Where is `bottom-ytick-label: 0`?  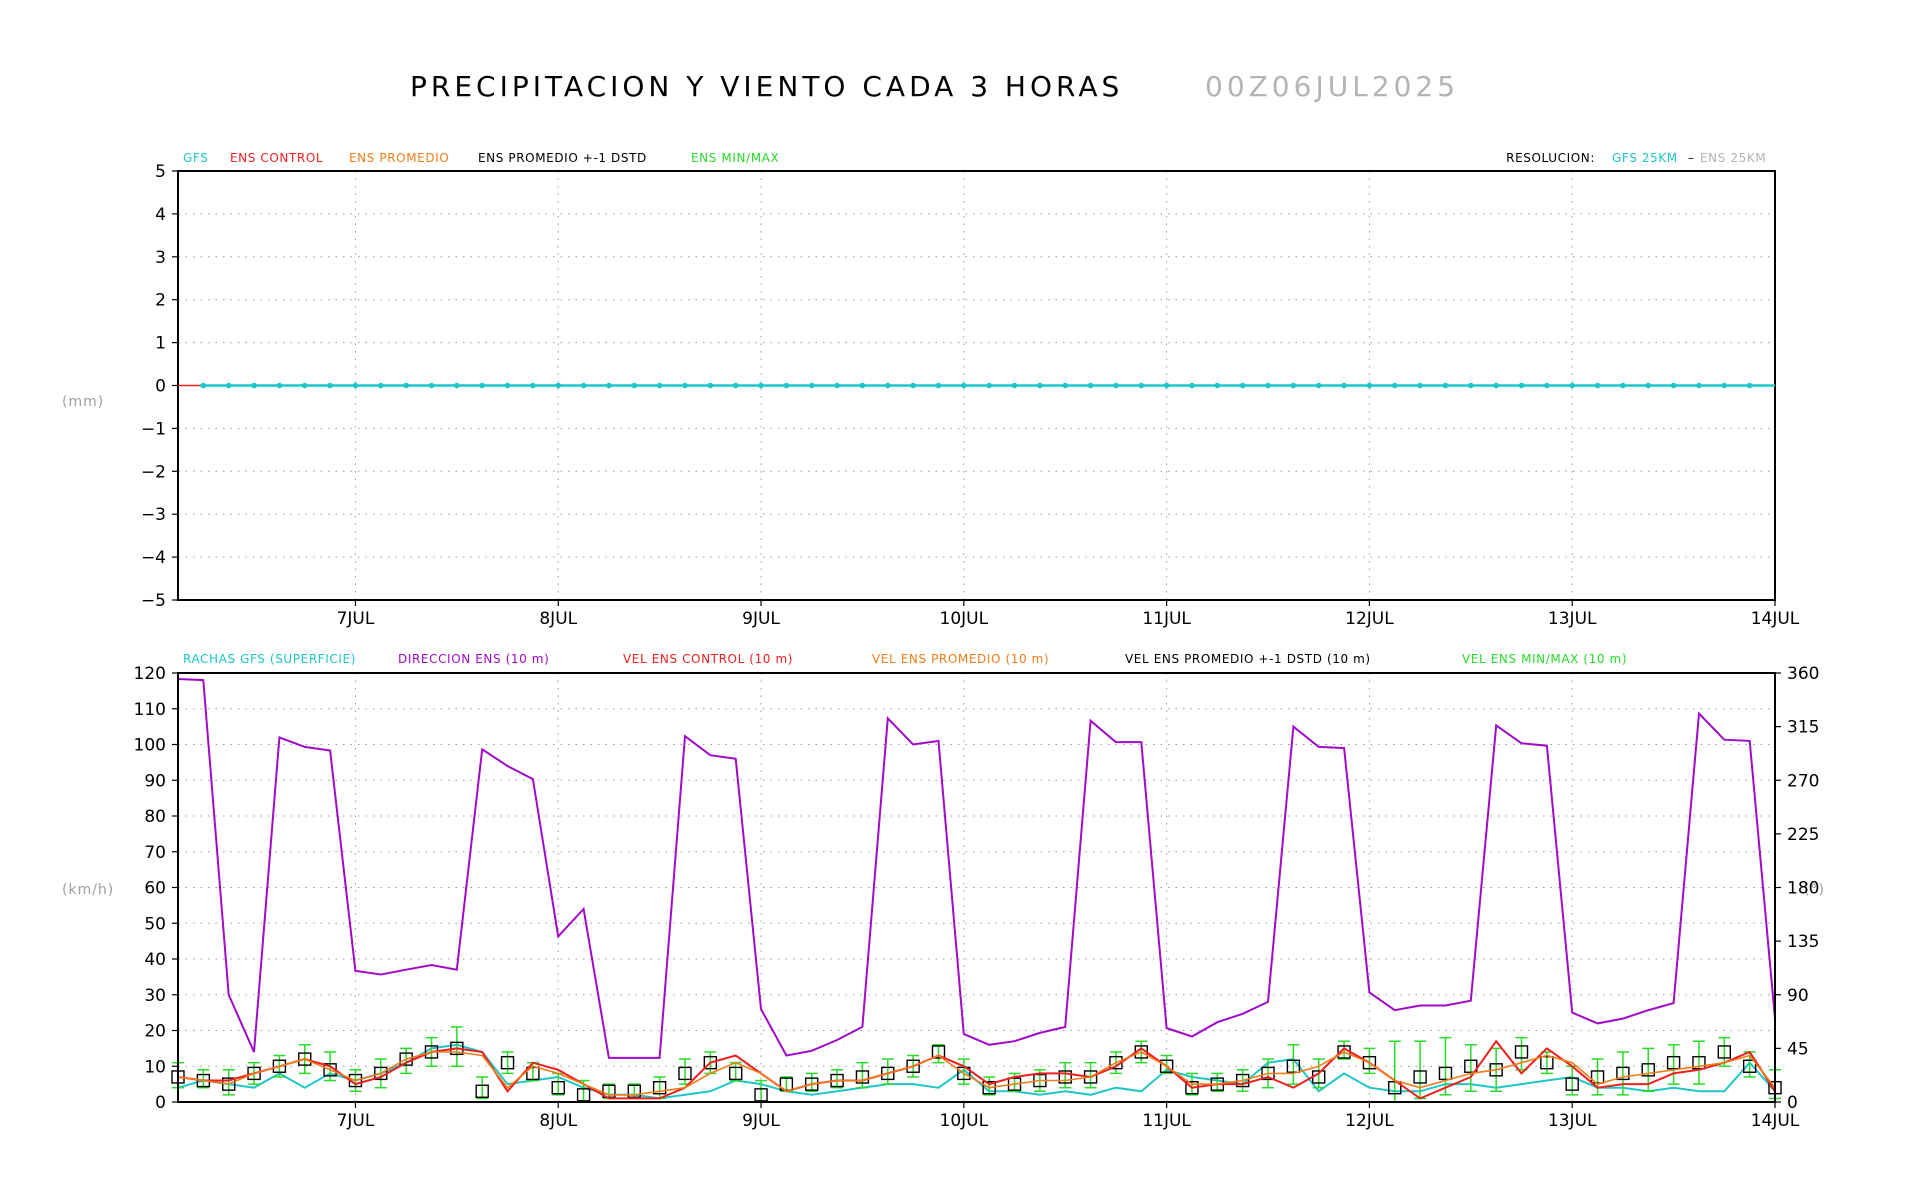 bottom-ytick-label: 0 is located at coordinates (160, 1103).